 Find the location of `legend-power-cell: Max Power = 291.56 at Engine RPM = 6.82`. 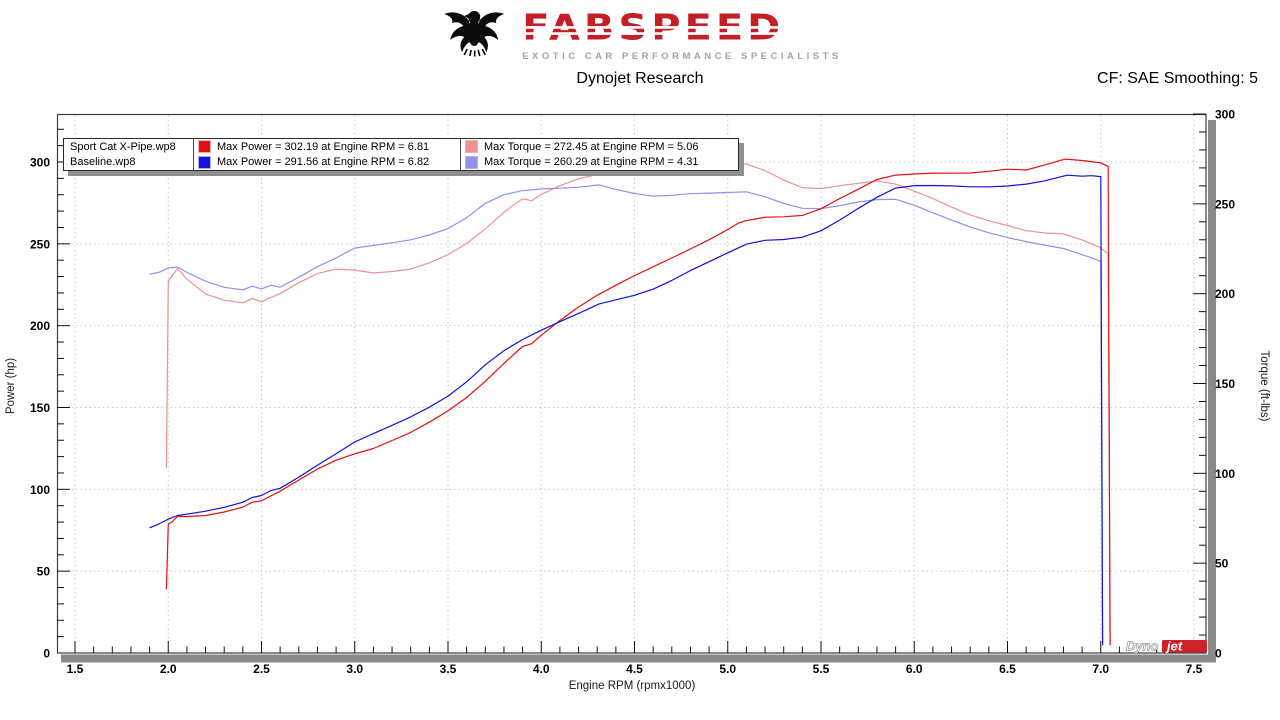

legend-power-cell: Max Power = 291.56 at Engine RPM = 6.82 is located at coordinates (326, 162).